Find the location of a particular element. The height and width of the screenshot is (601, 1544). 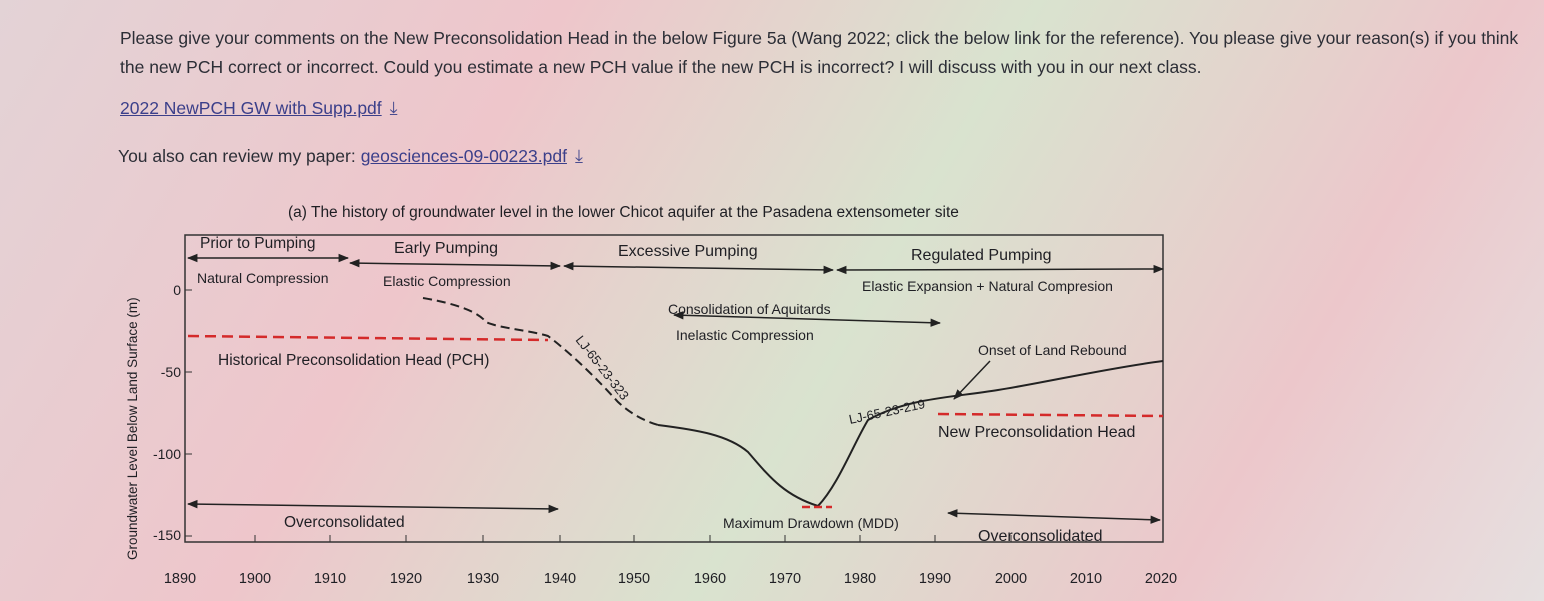

label-well-lj-65-23-219: LJ-65-23-219 is located at coordinates (887, 411).